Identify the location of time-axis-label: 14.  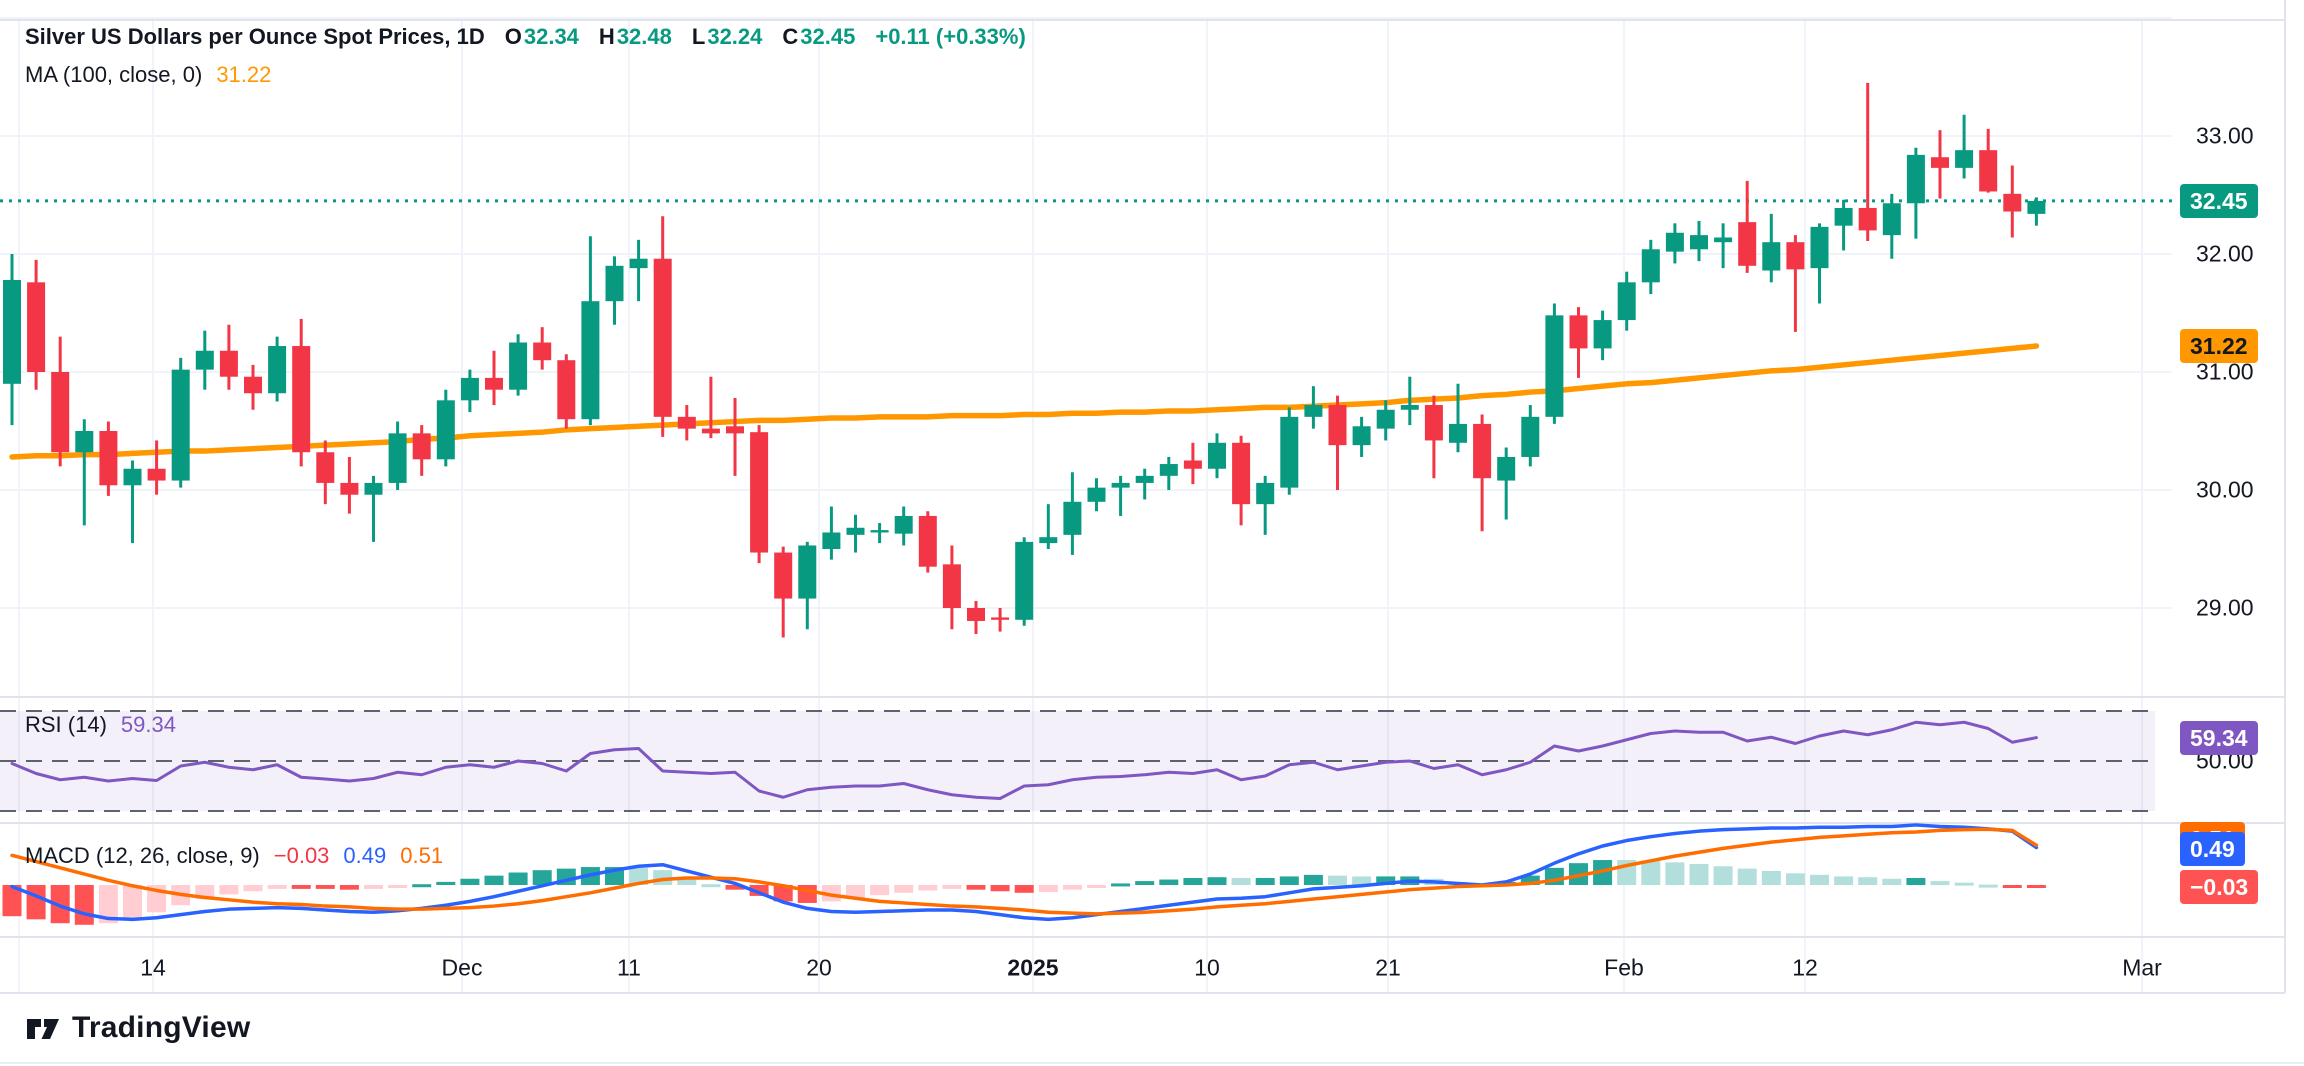
(153, 967).